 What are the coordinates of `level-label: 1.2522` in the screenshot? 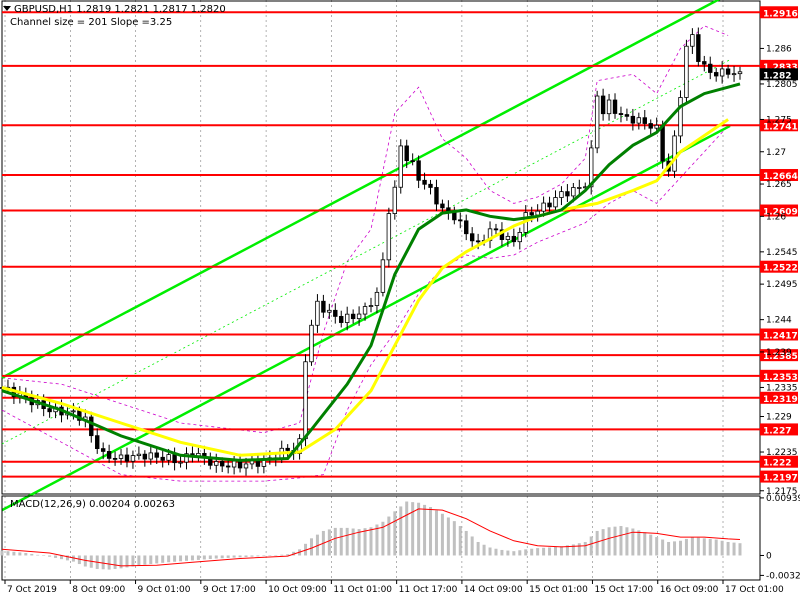 It's located at (780, 269).